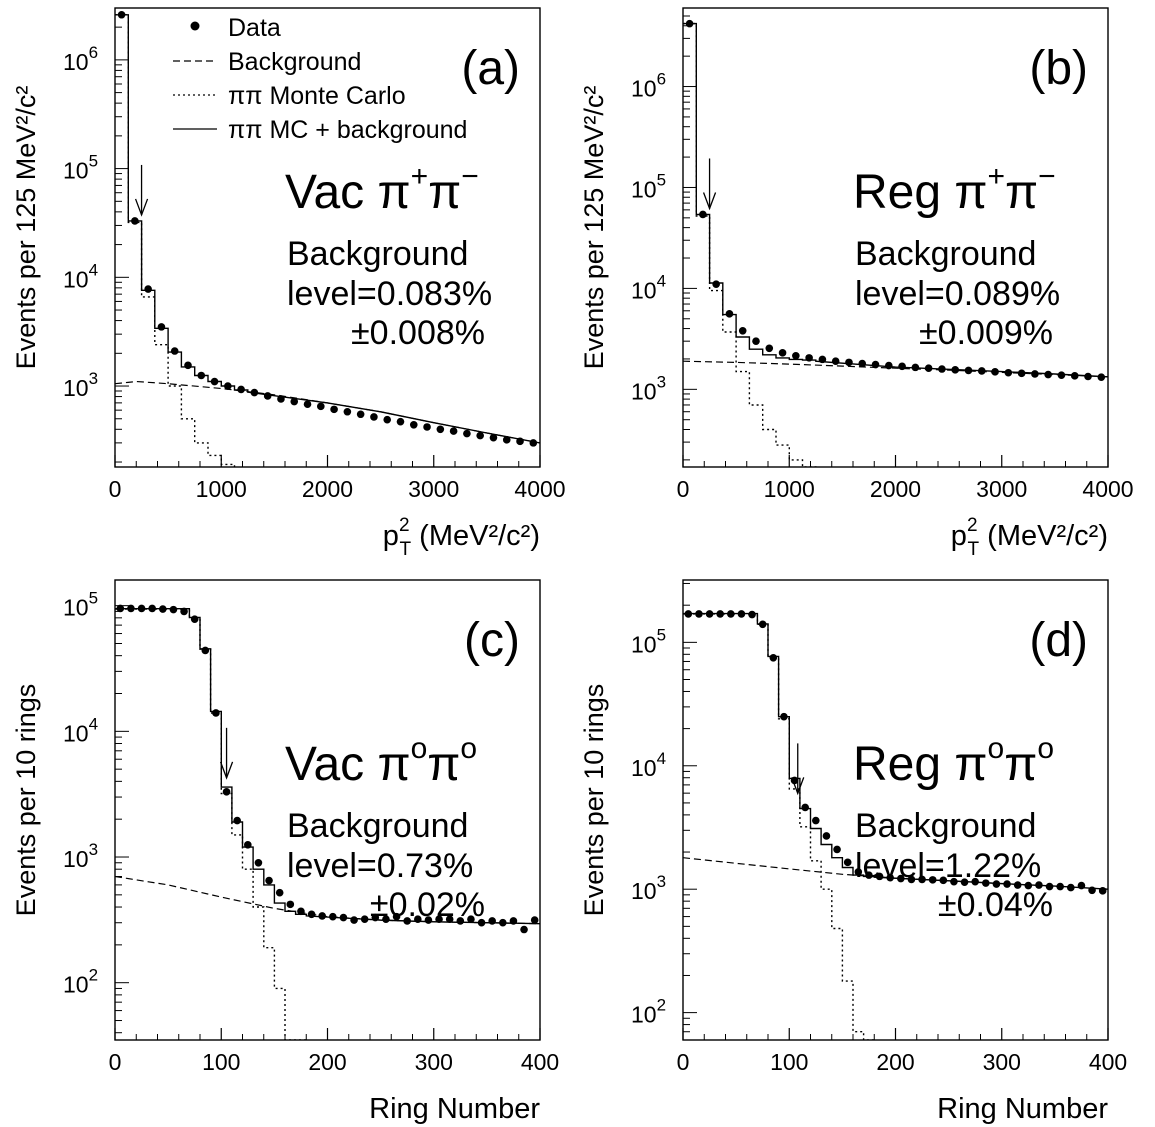 The height and width of the screenshot is (1127, 1155). I want to click on x-tick-label: 400, so click(540, 1062).